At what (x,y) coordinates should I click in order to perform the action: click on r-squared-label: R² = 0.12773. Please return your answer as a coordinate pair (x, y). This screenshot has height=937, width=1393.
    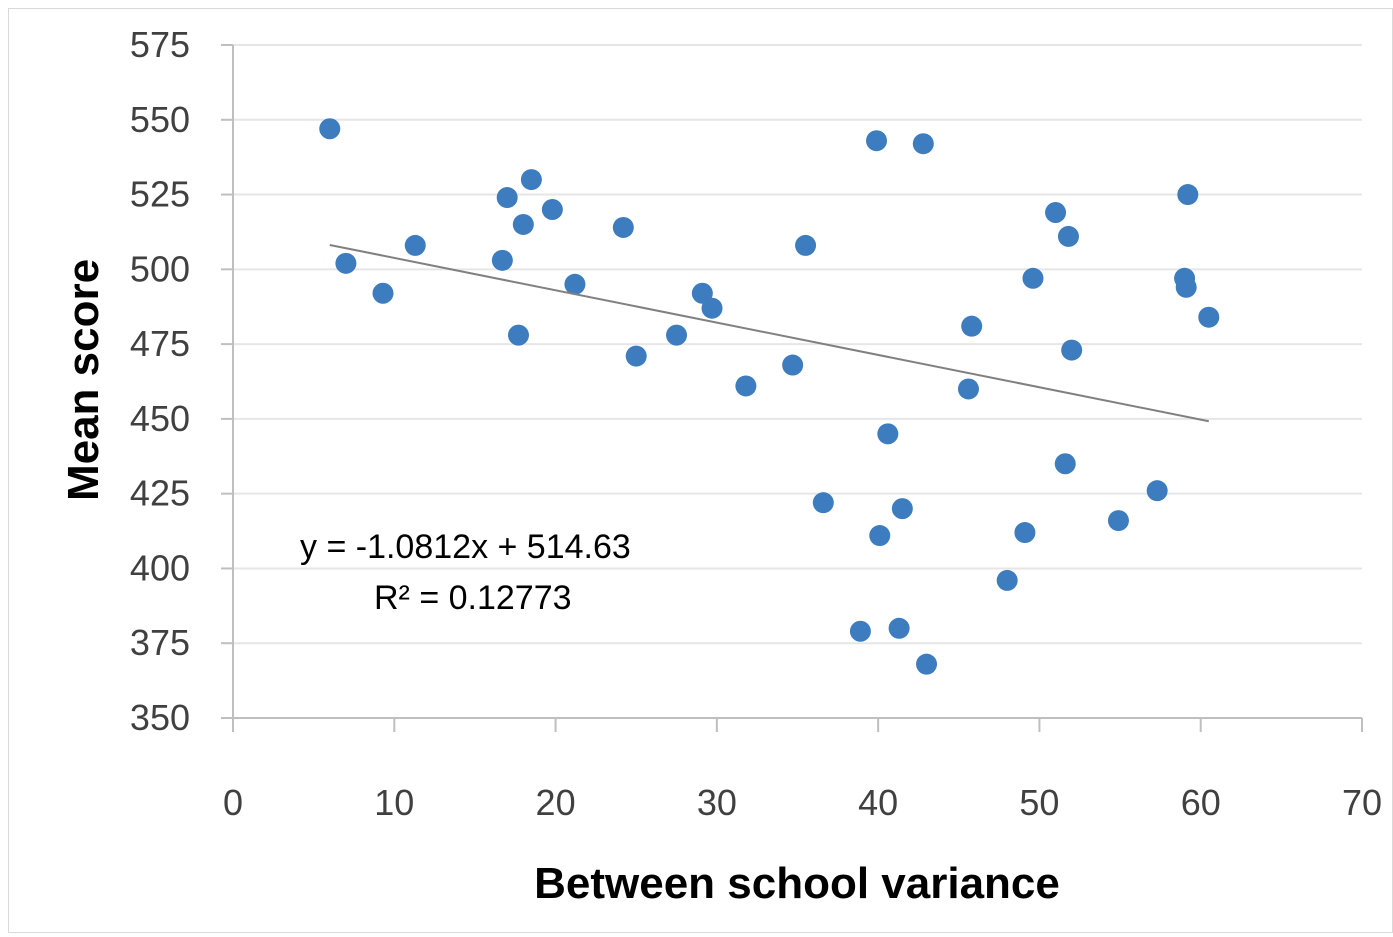
    Looking at the image, I should click on (473, 598).